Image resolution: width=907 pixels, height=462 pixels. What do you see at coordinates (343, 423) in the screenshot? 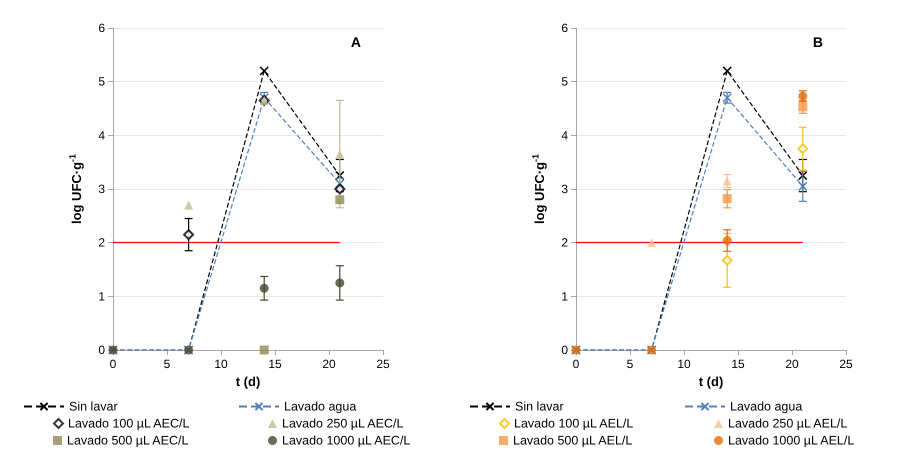
I see `legend-label: Lavado 250 µL AEC/L` at bounding box center [343, 423].